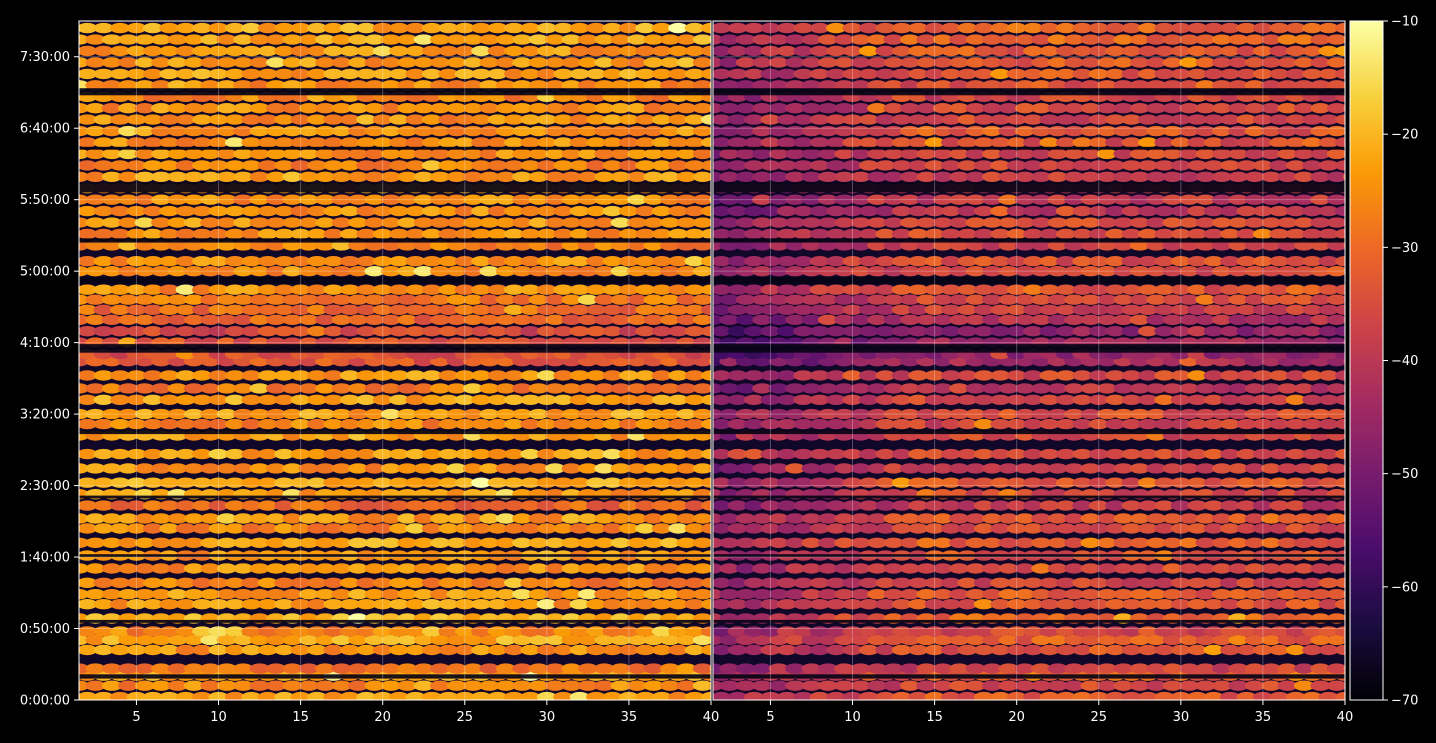 This screenshot has height=743, width=1436. Describe the element at coordinates (1404, 587) in the screenshot. I see `colorbar-tick-label: −60` at that location.